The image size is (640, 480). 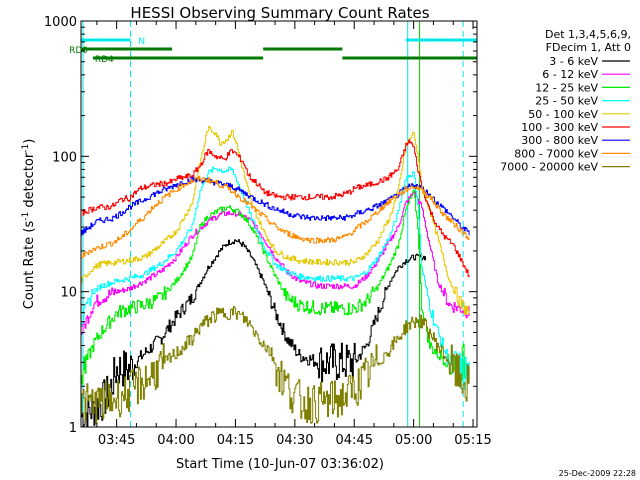 What do you see at coordinates (29, 224) in the screenshot?
I see `y-axis-label: Count Rate (s-1 detector-1)` at bounding box center [29, 224].